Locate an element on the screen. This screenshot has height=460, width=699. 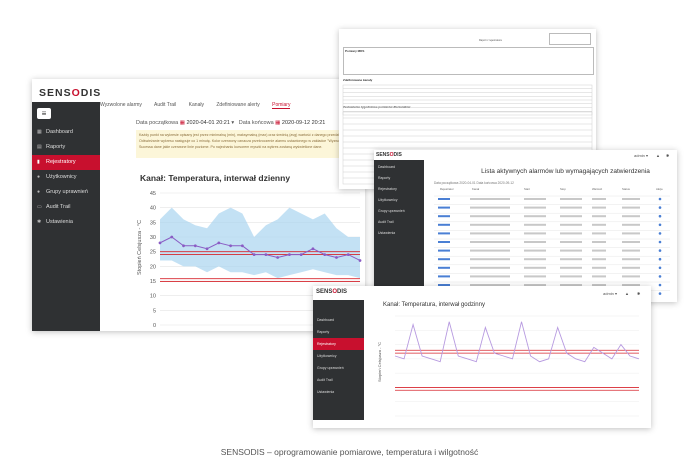
column-header: Stop is located at coordinates (563, 189).